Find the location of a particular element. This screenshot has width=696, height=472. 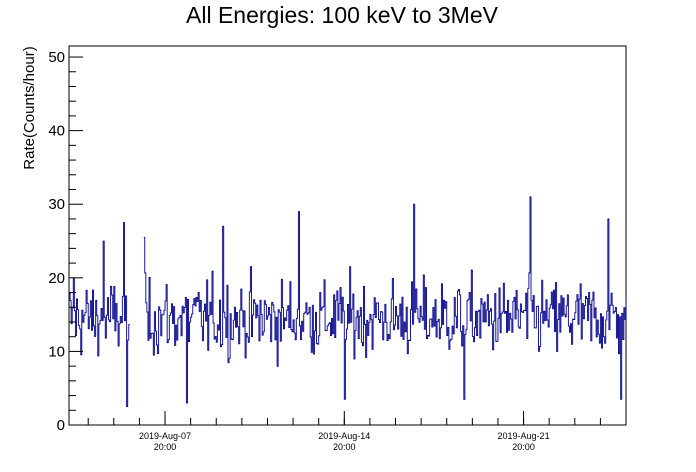

x-tick-date: 2019-Aug-07 is located at coordinates (165, 436).